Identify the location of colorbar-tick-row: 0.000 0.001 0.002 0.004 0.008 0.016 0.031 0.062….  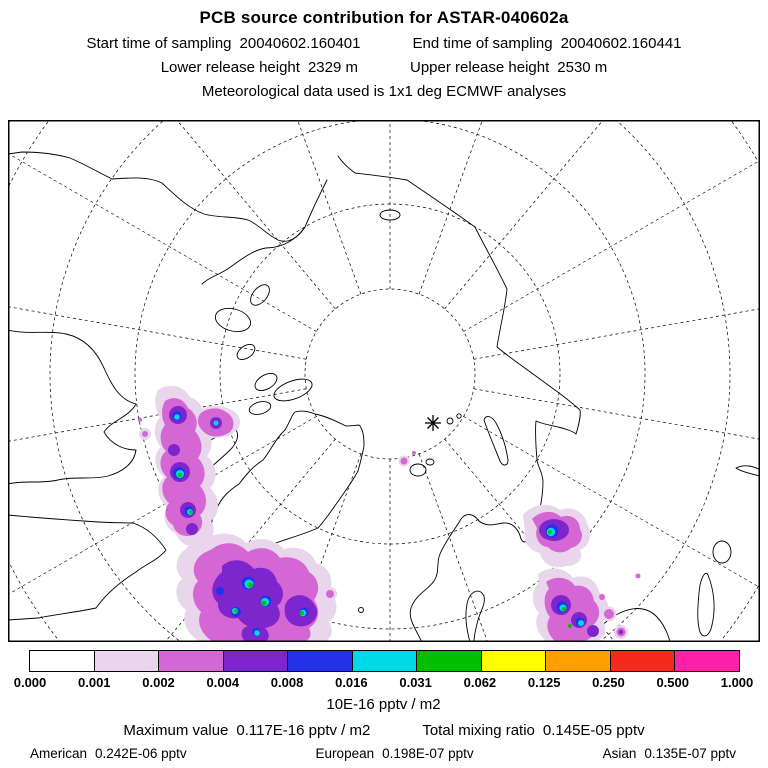
(384, 683).